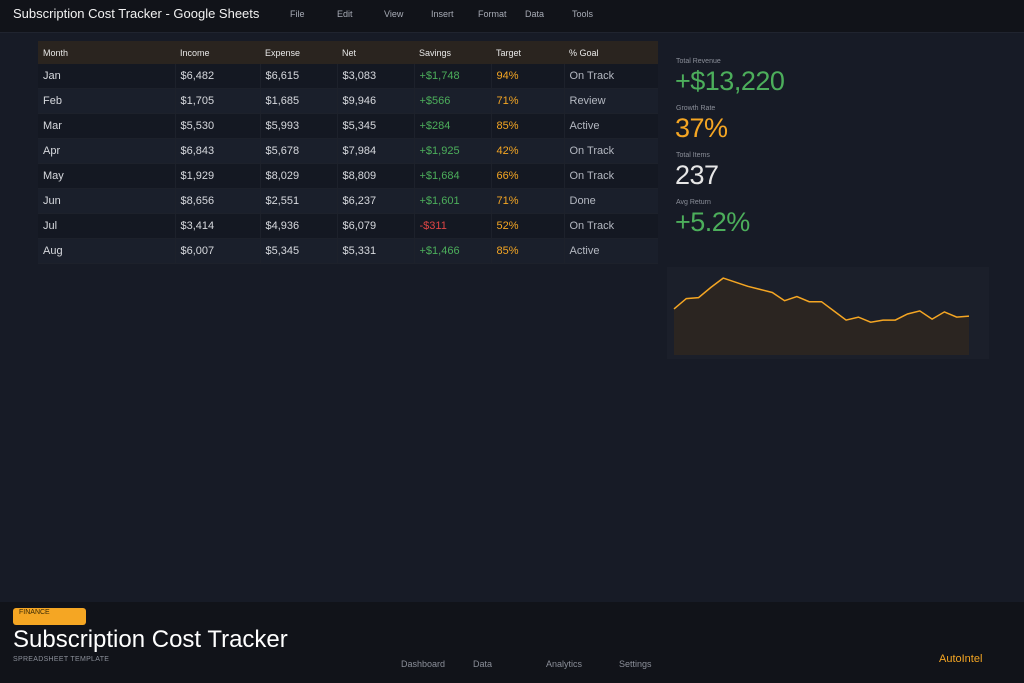  I want to click on cell-expense: $6,615, so click(299, 76).